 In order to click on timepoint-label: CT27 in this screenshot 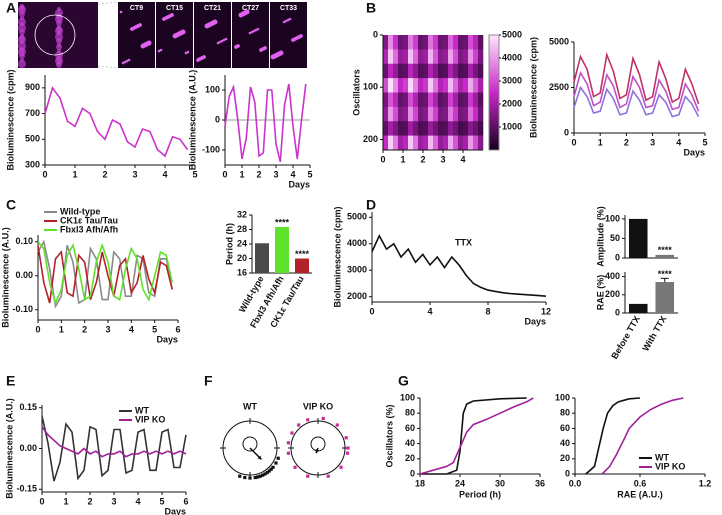, I will do `click(250, 8)`.